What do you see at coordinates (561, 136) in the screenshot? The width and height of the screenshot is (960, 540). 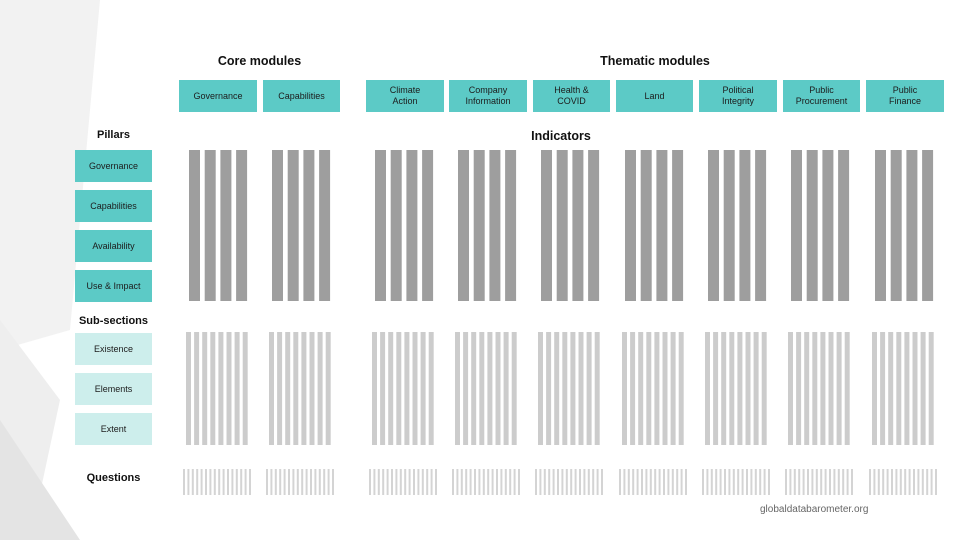 I see `indicators-heading: Indicators` at bounding box center [561, 136].